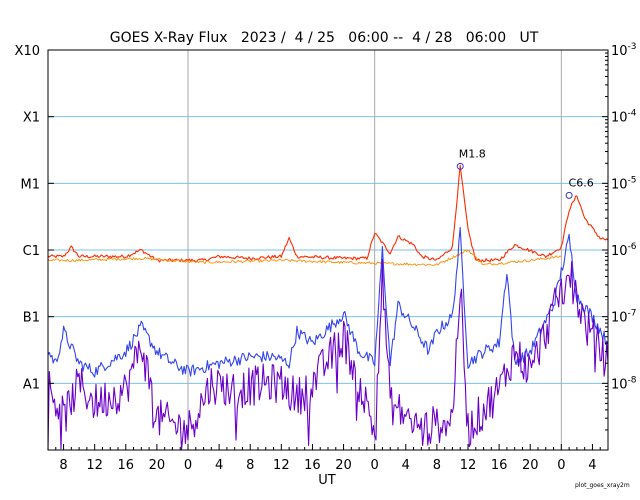 The width and height of the screenshot is (640, 500). I want to click on flare-class-label: A1, so click(31, 384).